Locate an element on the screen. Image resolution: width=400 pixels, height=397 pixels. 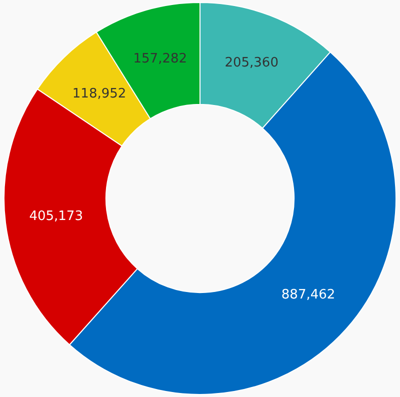
data-label: 157,282 is located at coordinates (160, 58).